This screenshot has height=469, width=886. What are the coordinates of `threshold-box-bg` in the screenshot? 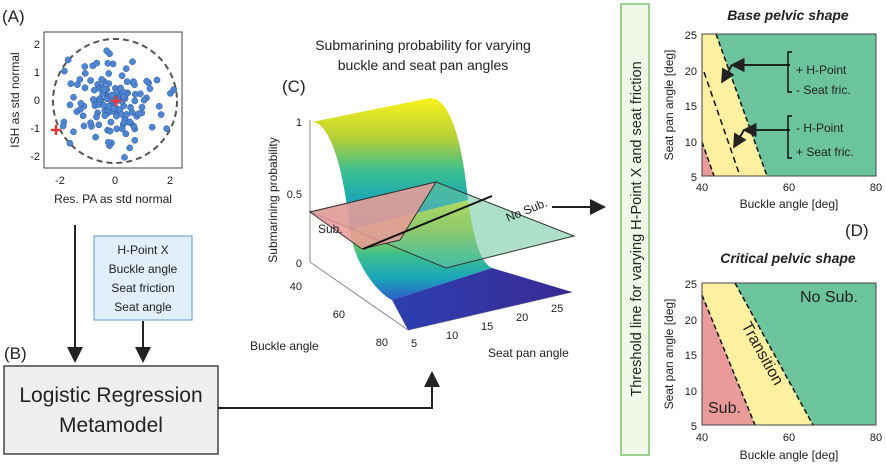 It's located at (635, 229).